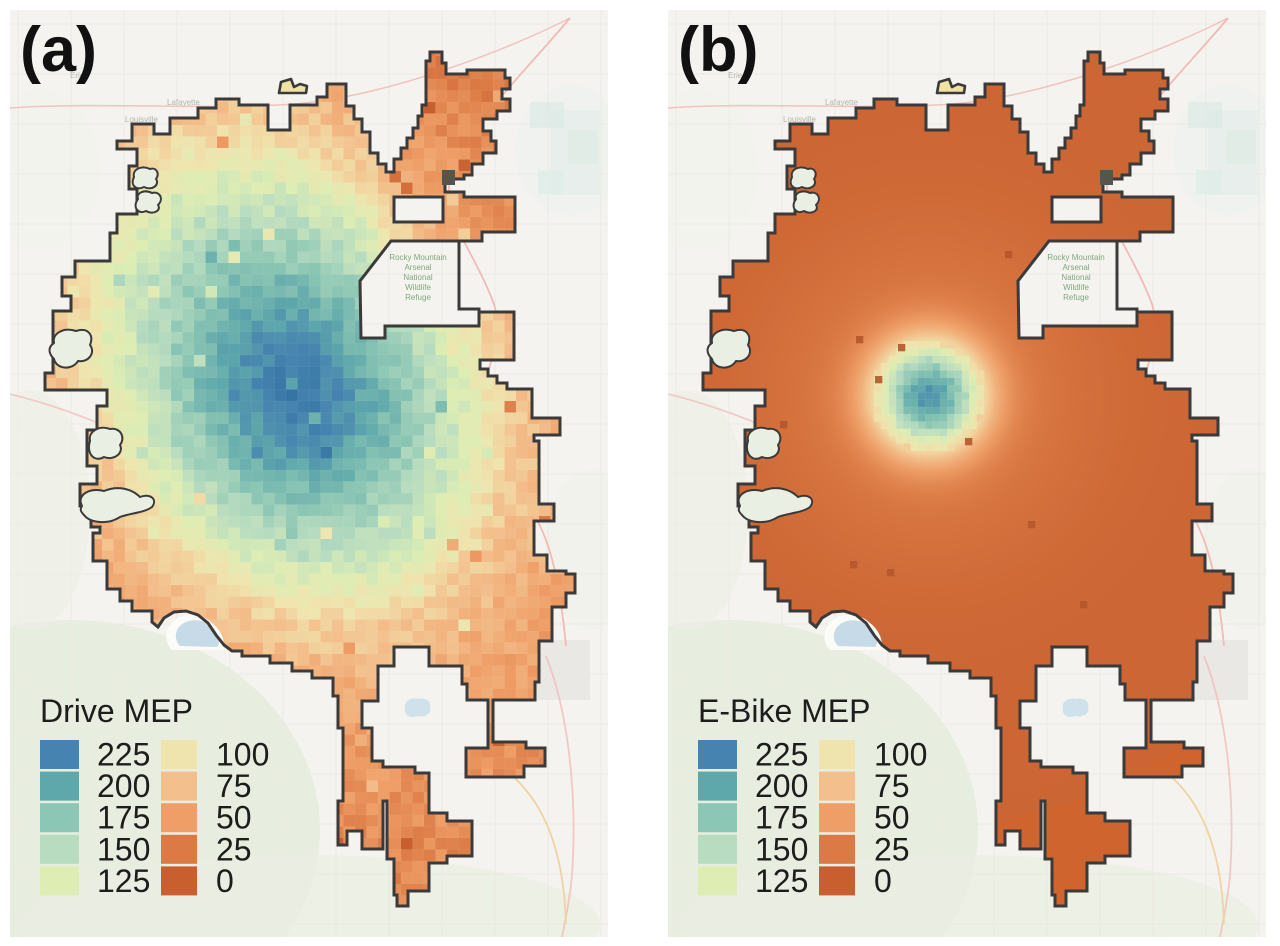 The width and height of the screenshot is (1280, 946). I want to click on svg-text: (b), so click(718, 50).